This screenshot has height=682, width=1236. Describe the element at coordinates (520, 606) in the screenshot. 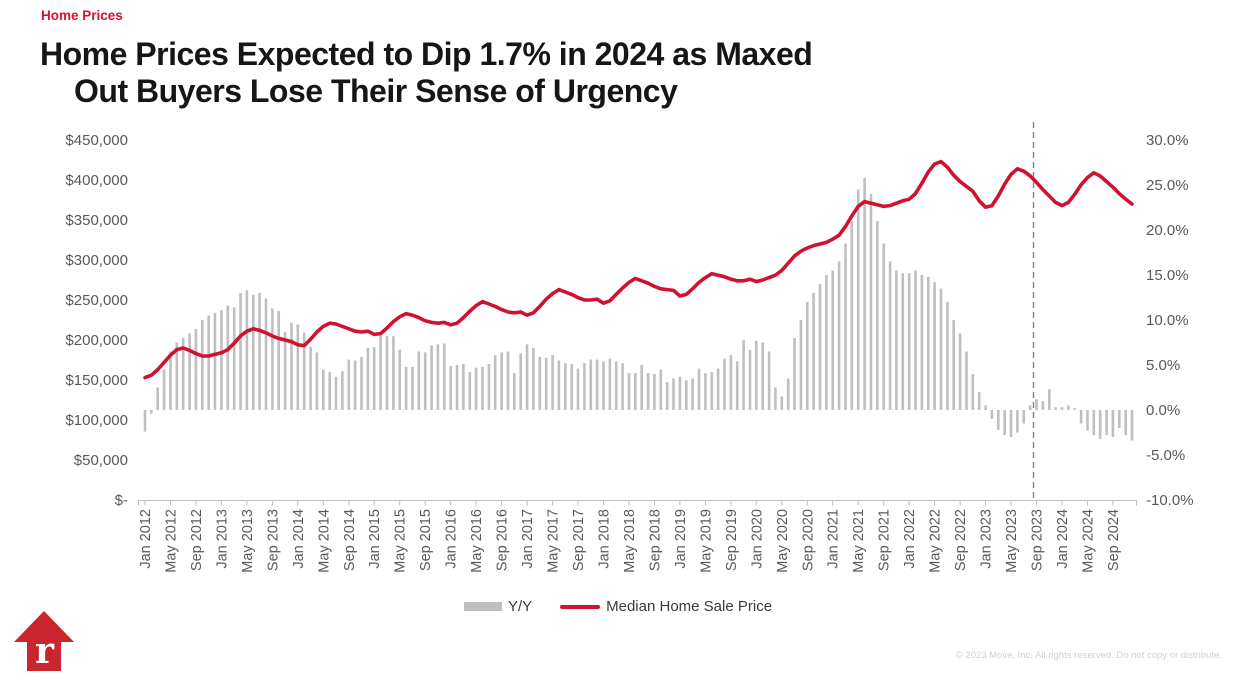

I see `legend-label-yoy: Y/Y` at that location.